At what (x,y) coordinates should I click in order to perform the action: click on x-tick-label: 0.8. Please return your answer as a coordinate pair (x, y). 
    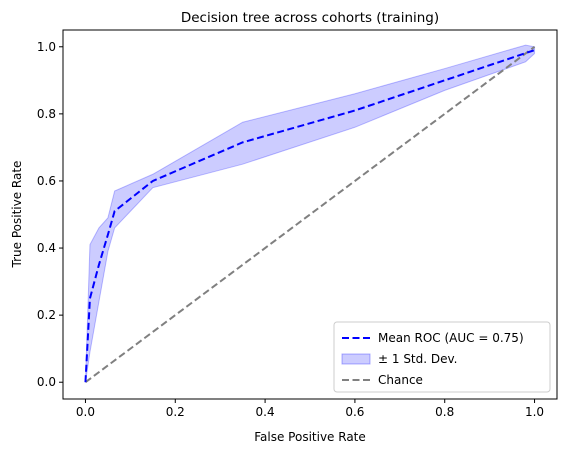
    Looking at the image, I should click on (444, 412).